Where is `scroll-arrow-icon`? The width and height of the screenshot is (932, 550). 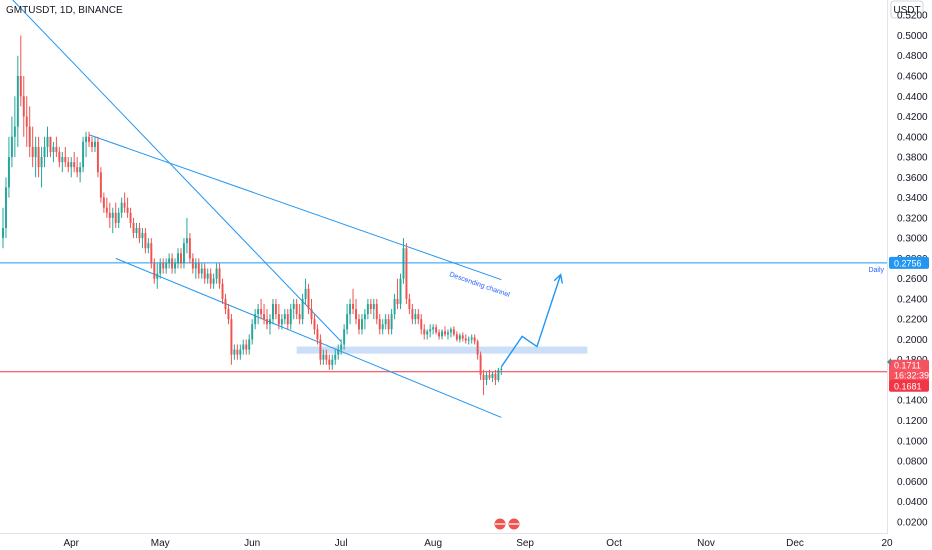 scroll-arrow-icon is located at coordinates (889, 362).